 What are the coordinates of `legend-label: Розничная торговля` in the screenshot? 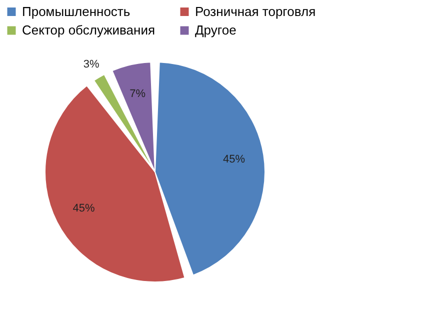 It's located at (255, 11).